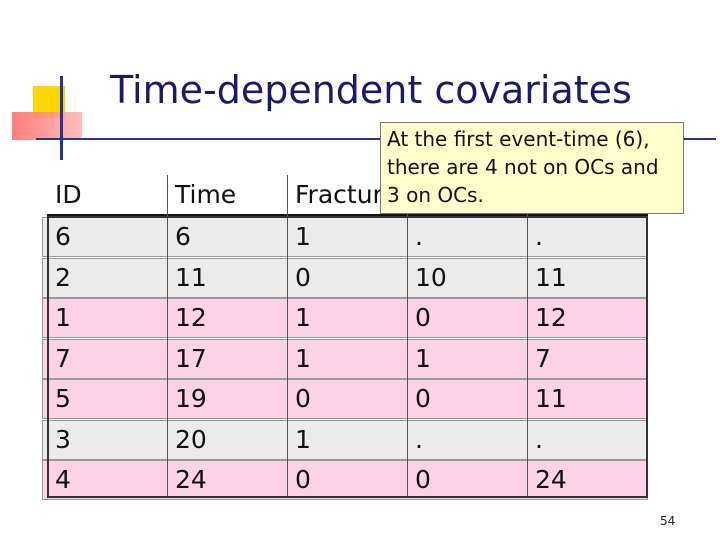 This screenshot has height=540, width=720. What do you see at coordinates (191, 358) in the screenshot?
I see `table-cell: 17` at bounding box center [191, 358].